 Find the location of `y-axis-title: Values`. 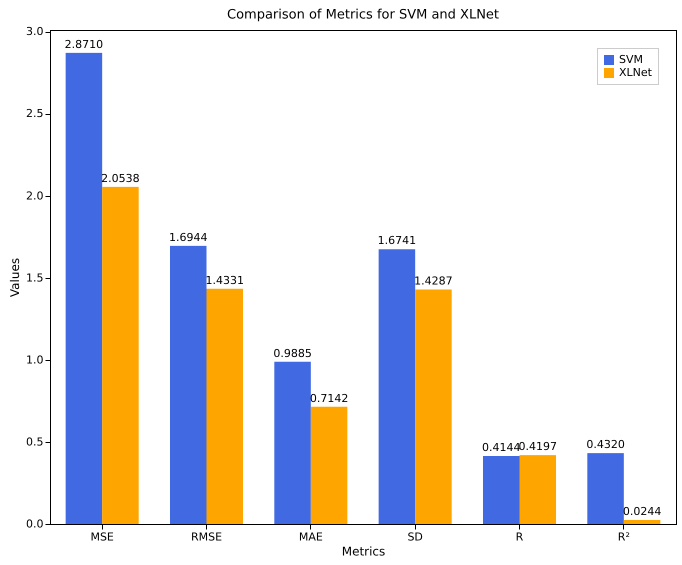

y-axis-title: Values is located at coordinates (15, 278).